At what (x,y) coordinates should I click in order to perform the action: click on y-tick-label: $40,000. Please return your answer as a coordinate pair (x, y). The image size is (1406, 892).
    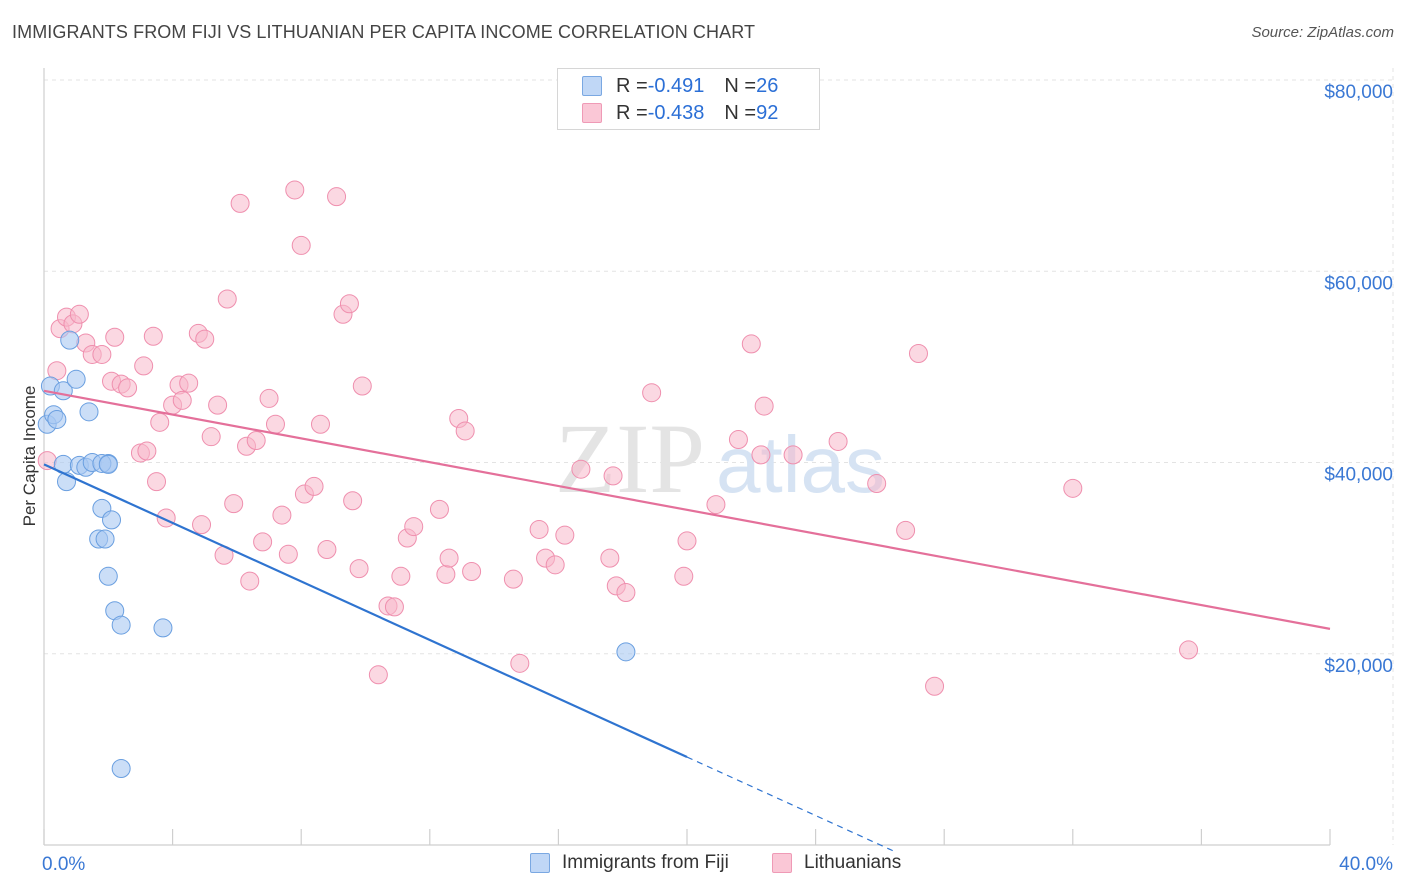
    Looking at the image, I should click on (1358, 475).